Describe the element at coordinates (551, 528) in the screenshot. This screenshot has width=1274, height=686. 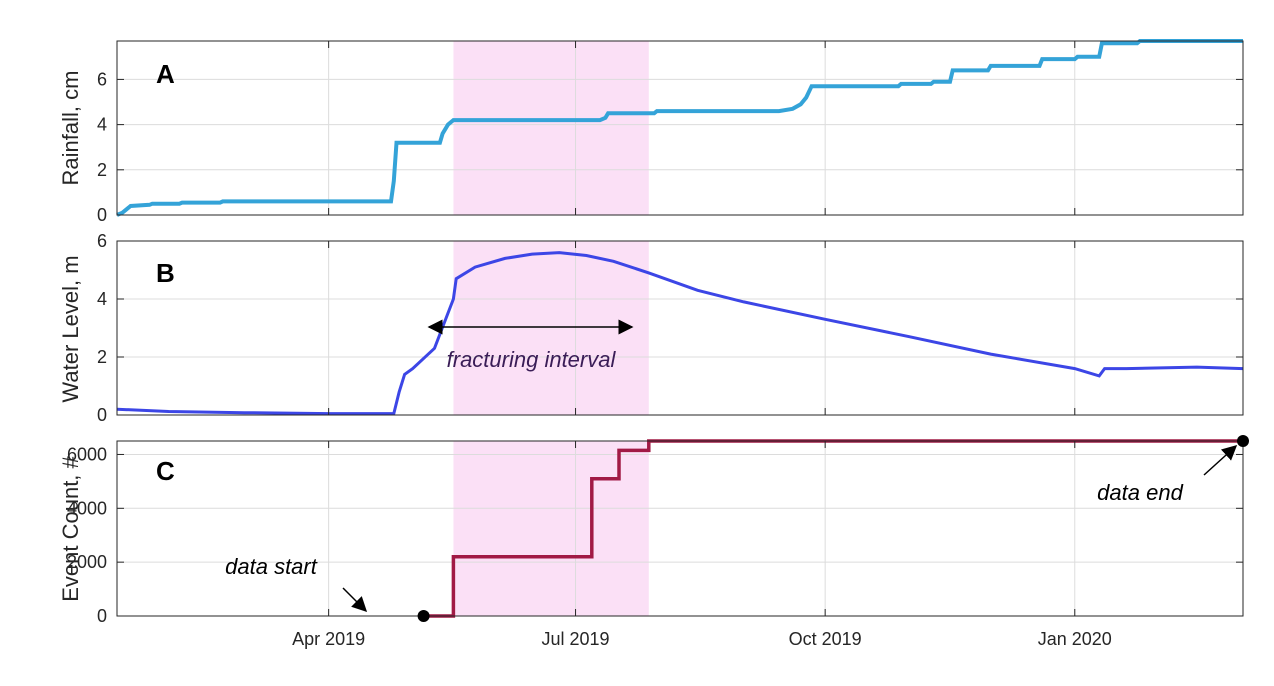
I see `panel-c-shade` at that location.